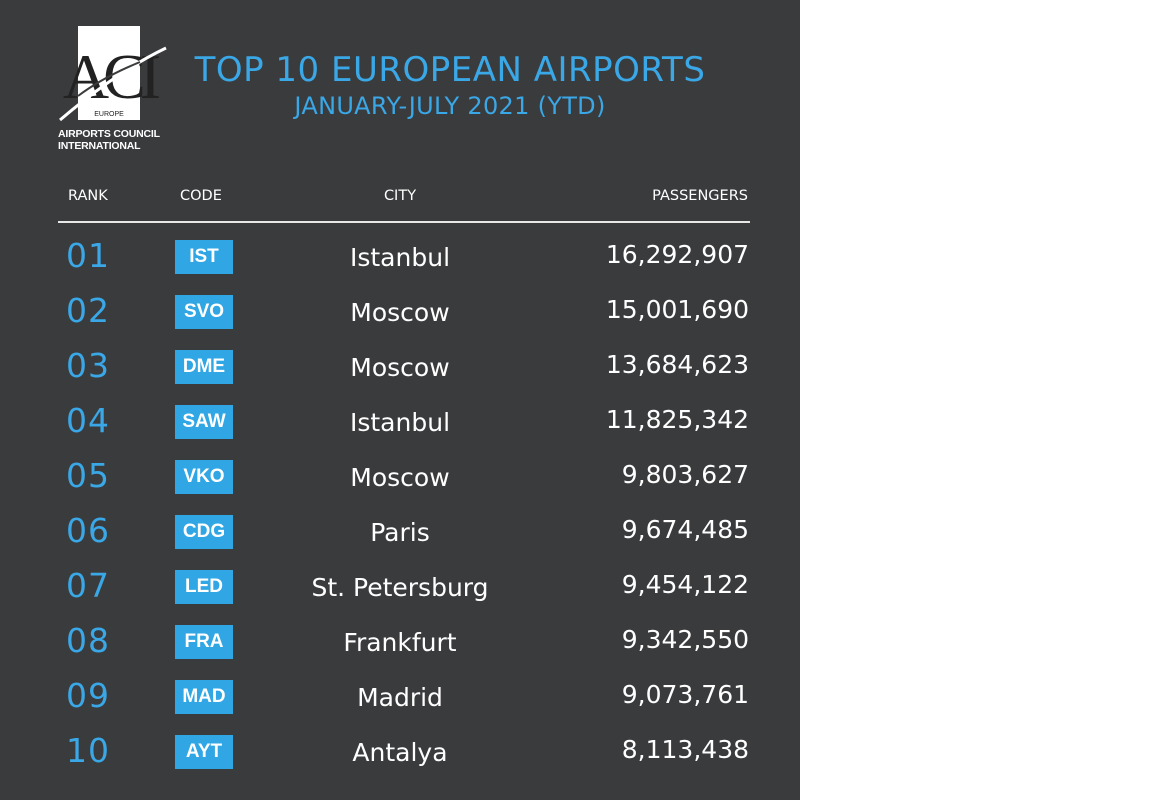  Describe the element at coordinates (700, 196) in the screenshot. I see `column-header-passengers: PASSENGERS` at that location.